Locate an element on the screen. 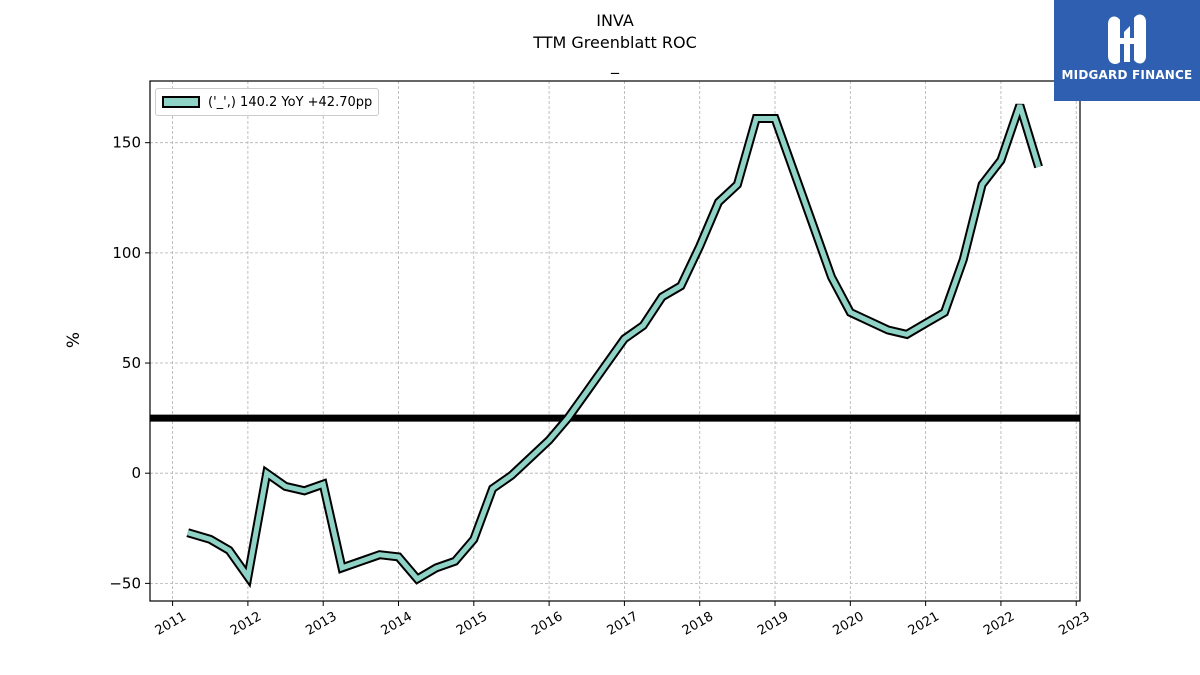  legend-swatch is located at coordinates (181, 102).